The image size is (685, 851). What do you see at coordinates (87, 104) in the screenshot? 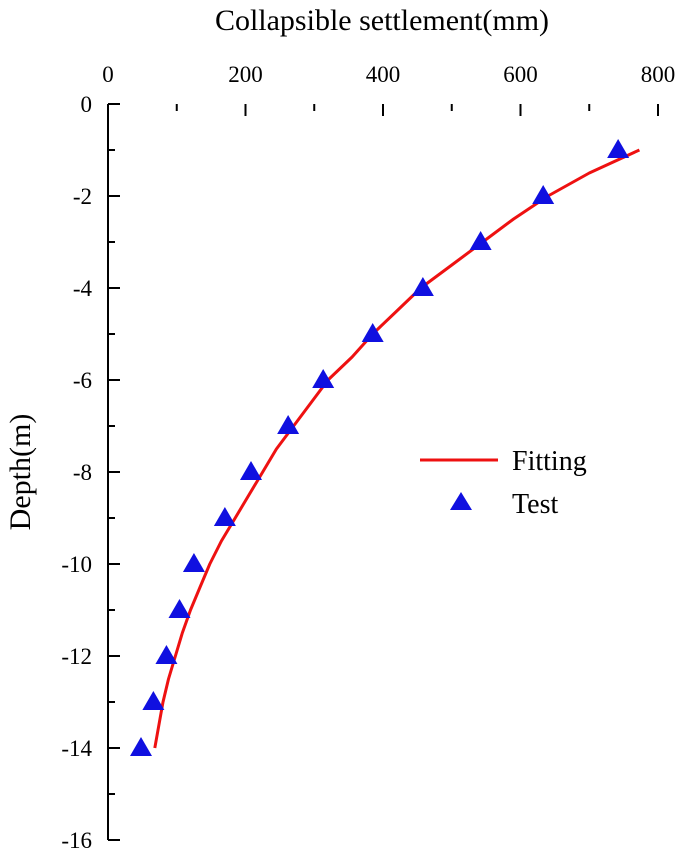
I see `y-tick-label: 0` at bounding box center [87, 104].